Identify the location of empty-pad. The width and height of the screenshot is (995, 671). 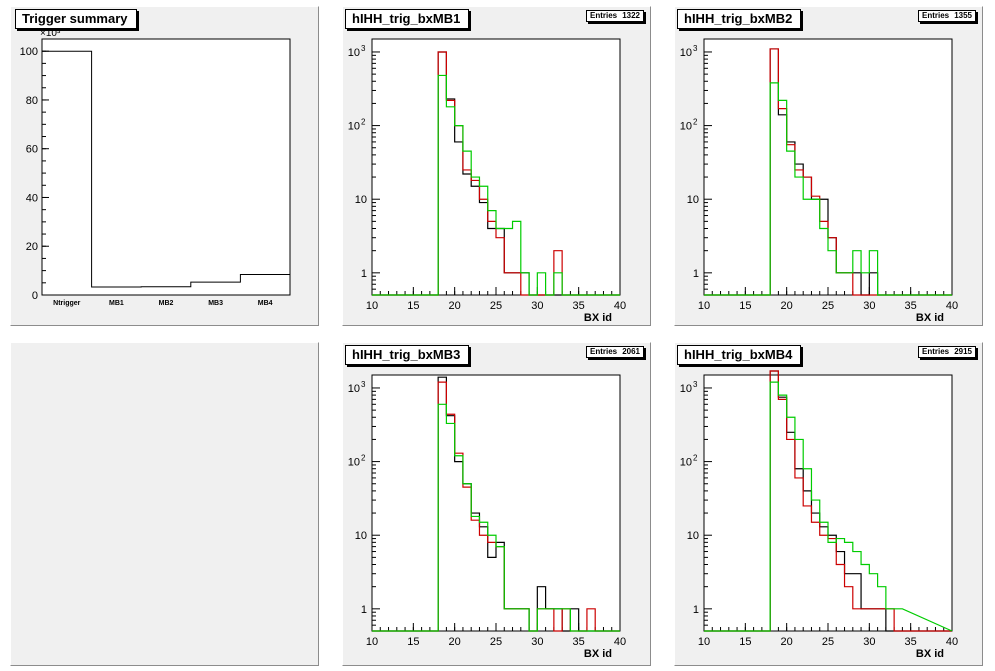
(164, 504).